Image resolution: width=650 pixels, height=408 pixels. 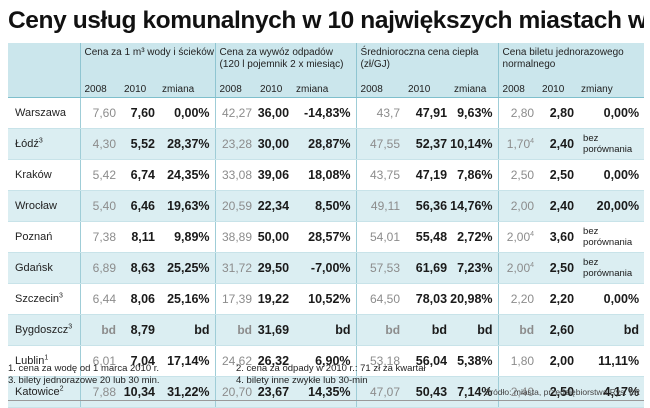 I want to click on city-footnote-ref: 2, so click(x=61, y=389).